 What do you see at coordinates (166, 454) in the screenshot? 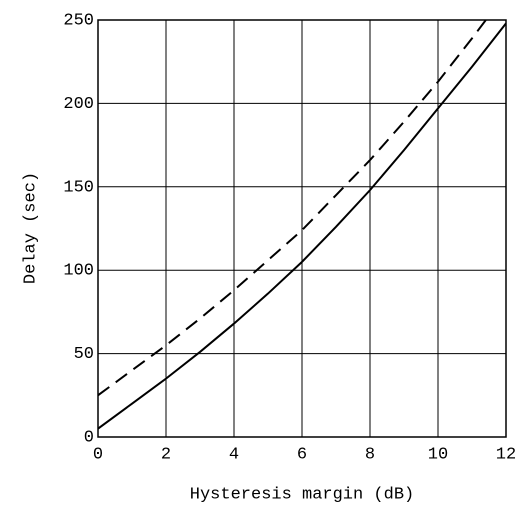
I see `x-tick-label: 2` at bounding box center [166, 454].